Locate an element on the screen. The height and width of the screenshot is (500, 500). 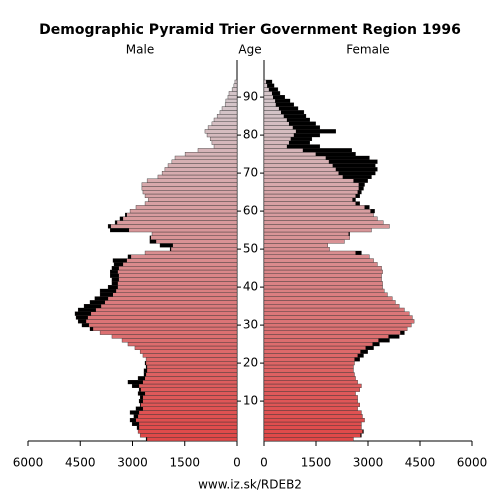
x-tick-label: 3000 is located at coordinates (132, 463).